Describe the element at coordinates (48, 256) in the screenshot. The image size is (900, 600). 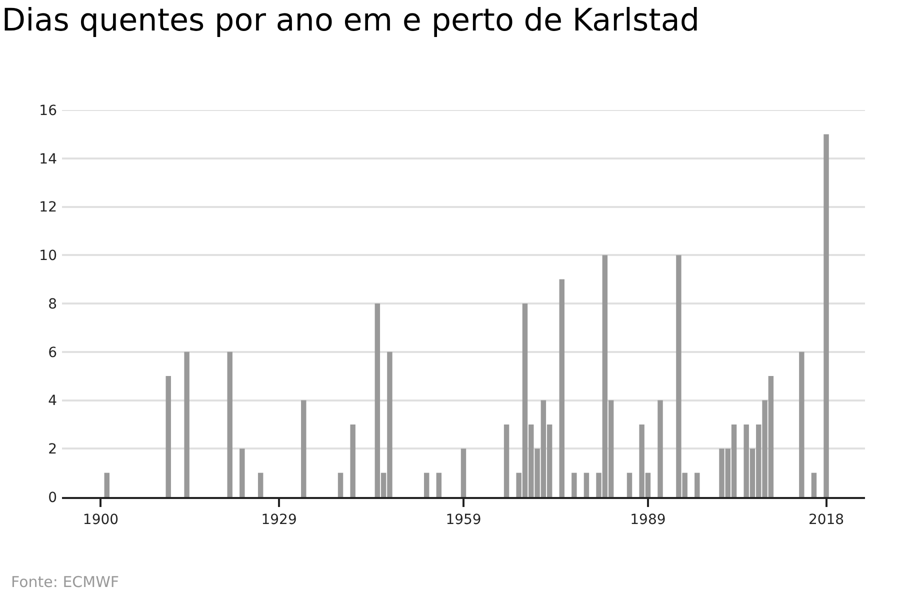
I see `y-tick-label: 10` at that location.